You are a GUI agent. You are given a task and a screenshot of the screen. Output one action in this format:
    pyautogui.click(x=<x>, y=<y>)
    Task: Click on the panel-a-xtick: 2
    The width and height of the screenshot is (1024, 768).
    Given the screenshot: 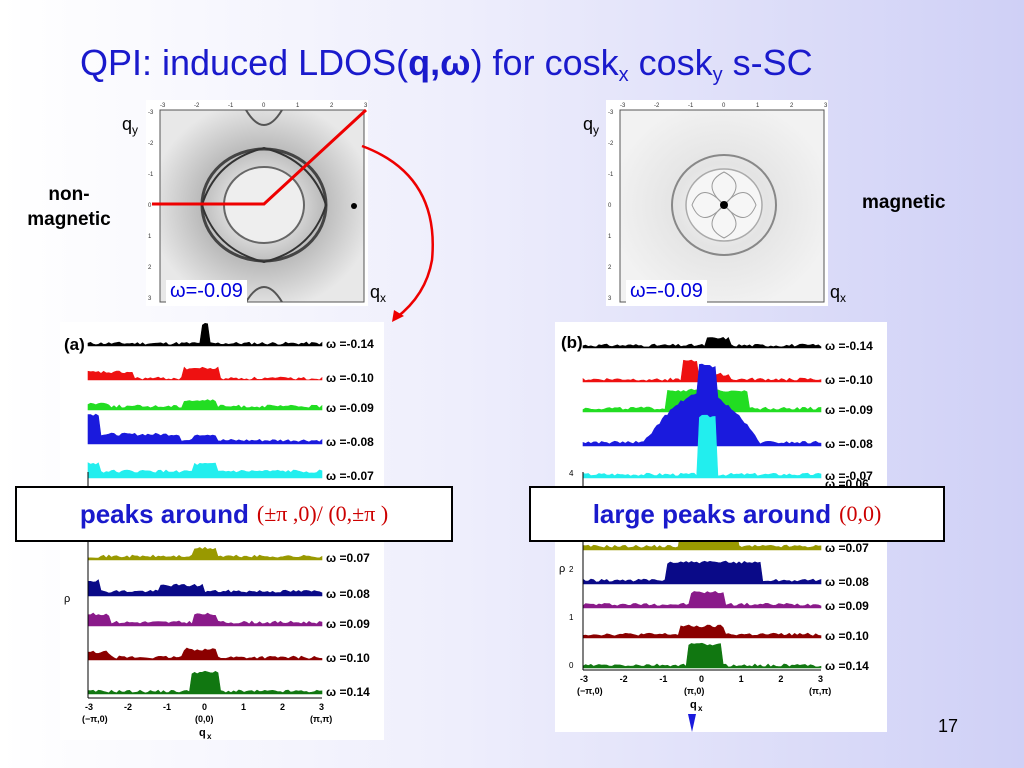 What is the action you would take?
    pyautogui.click(x=282, y=707)
    